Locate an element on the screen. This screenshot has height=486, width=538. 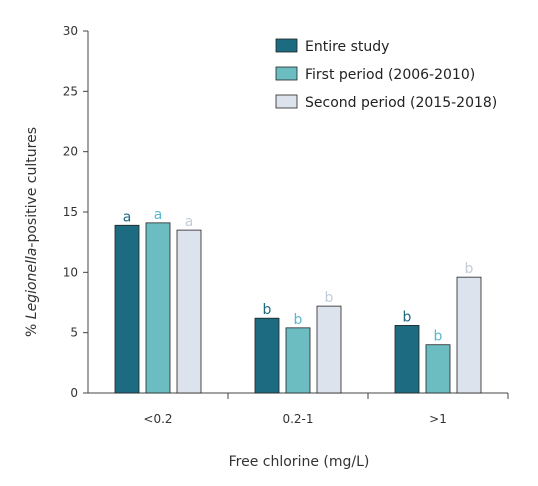
y-axis-title-suffix: -positive cultures is located at coordinates (32, 187).